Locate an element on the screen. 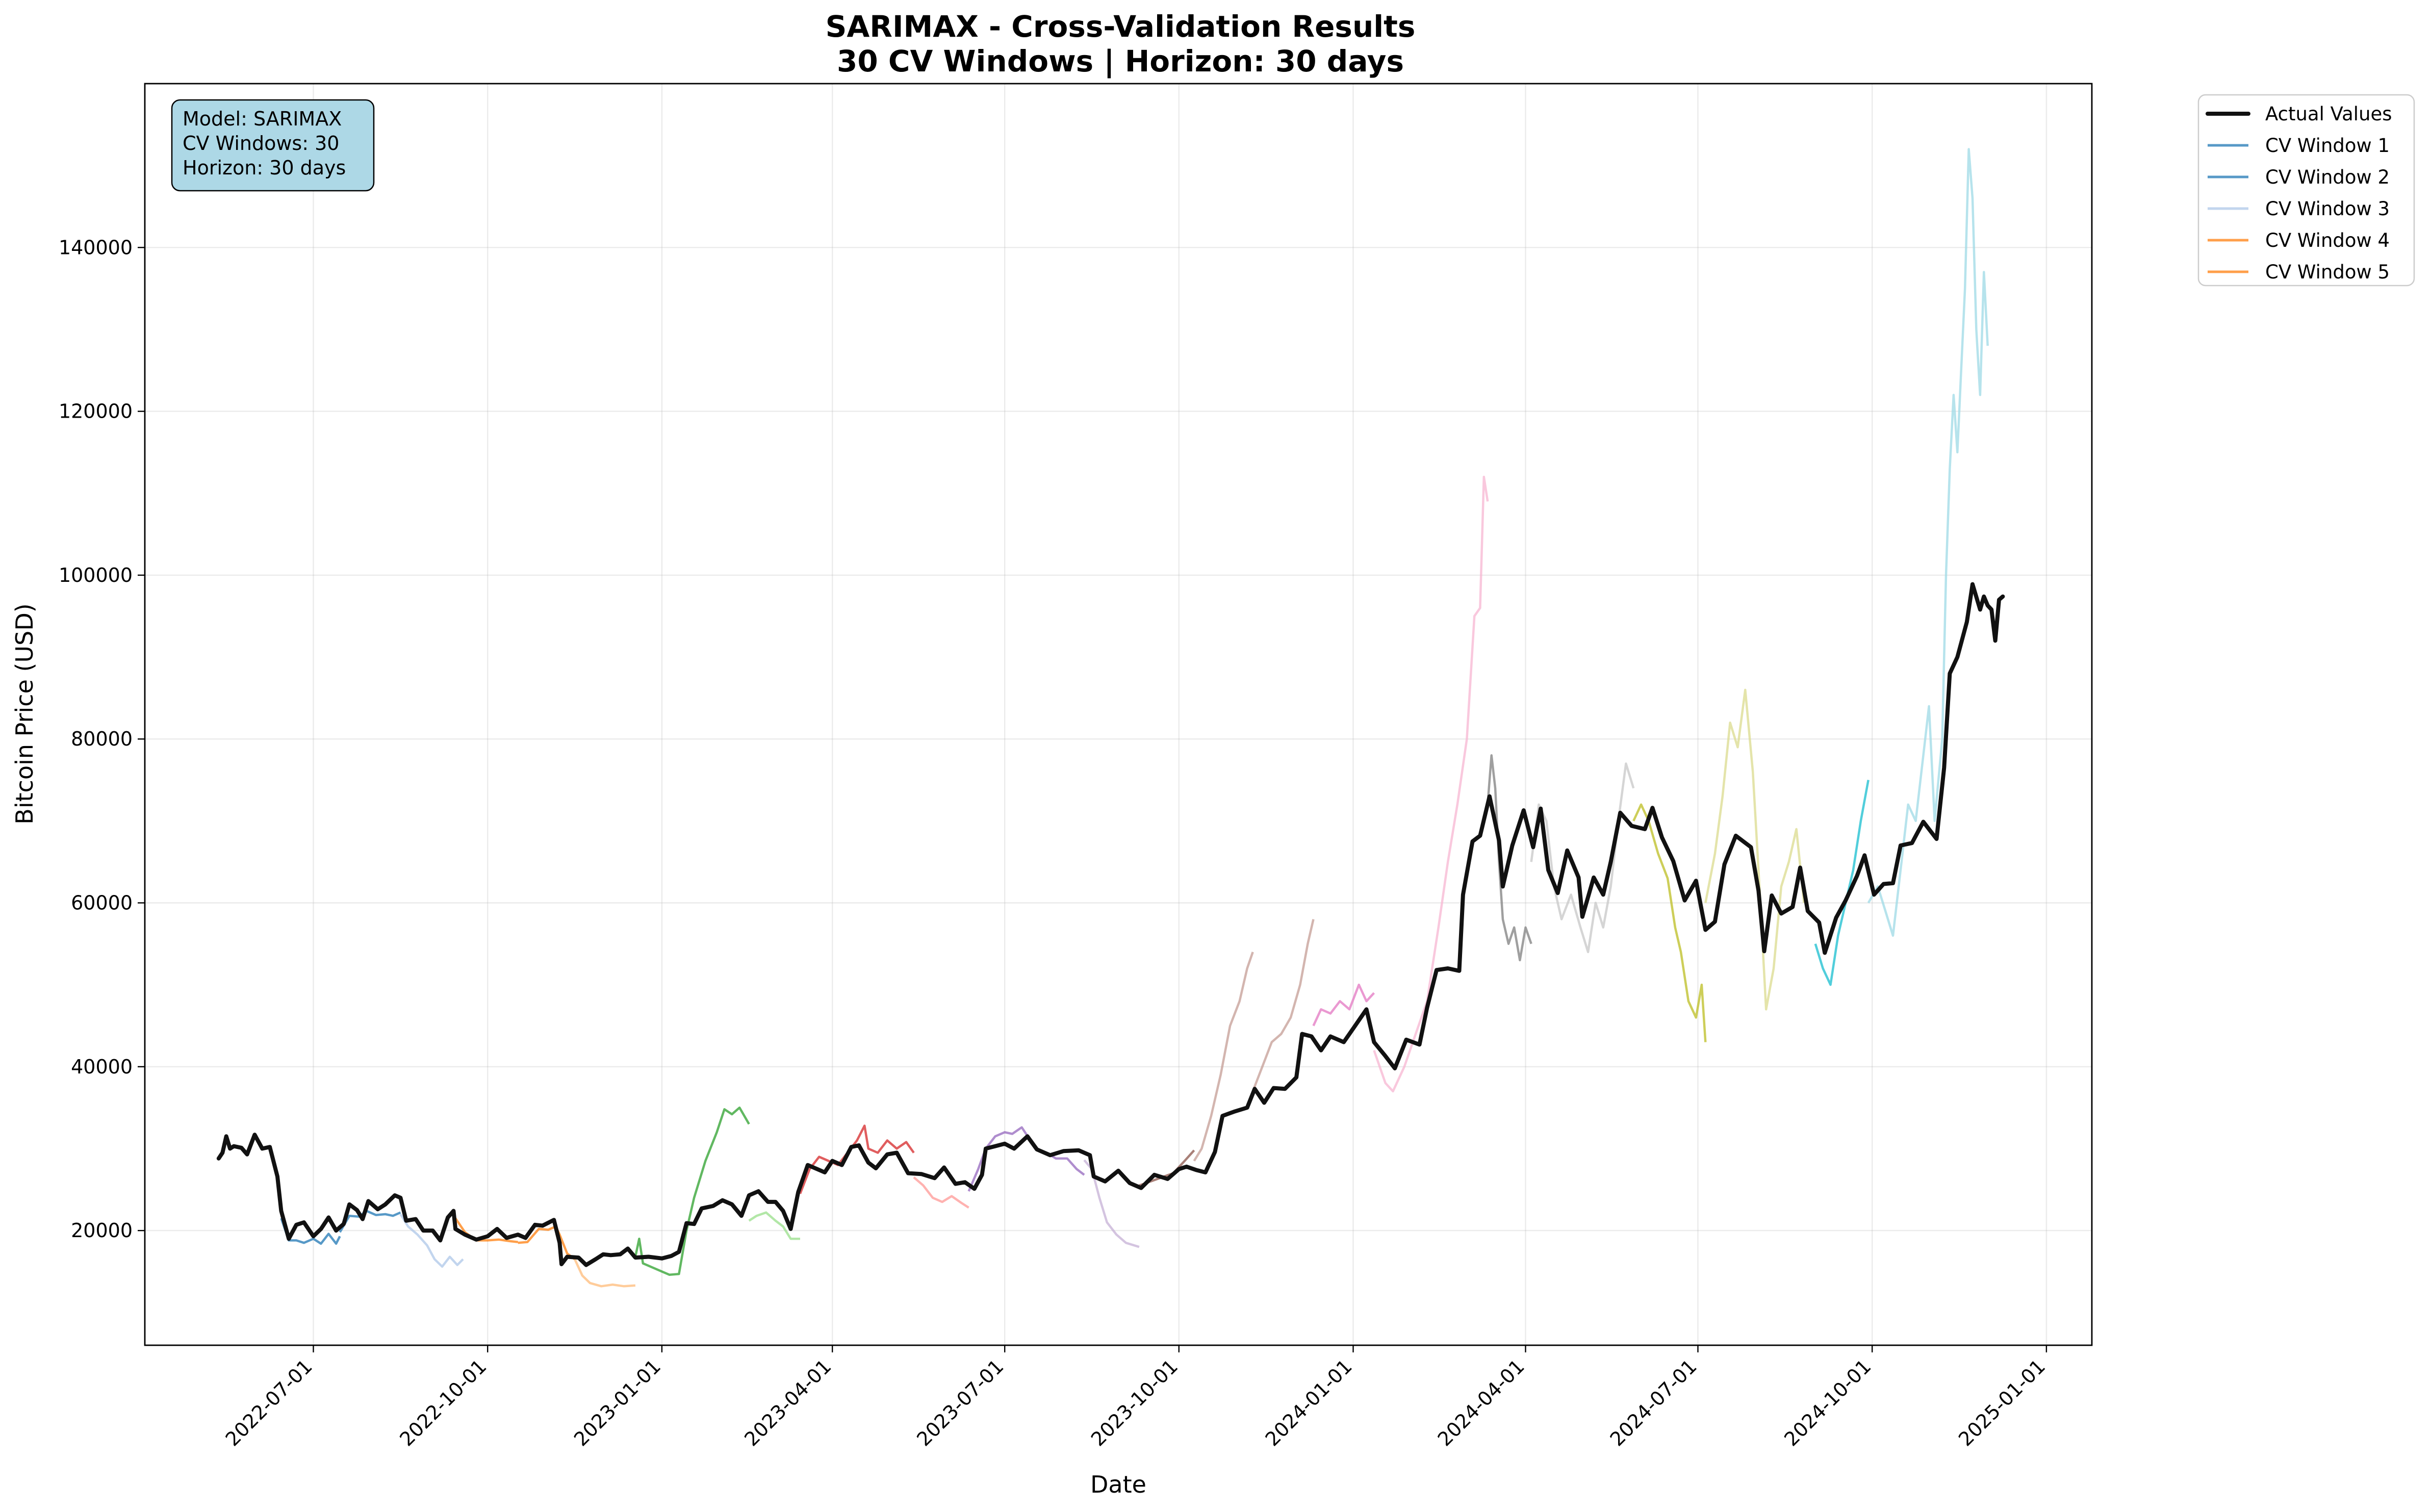  x-tick-label: 2025-01-01 is located at coordinates (2002, 1403).